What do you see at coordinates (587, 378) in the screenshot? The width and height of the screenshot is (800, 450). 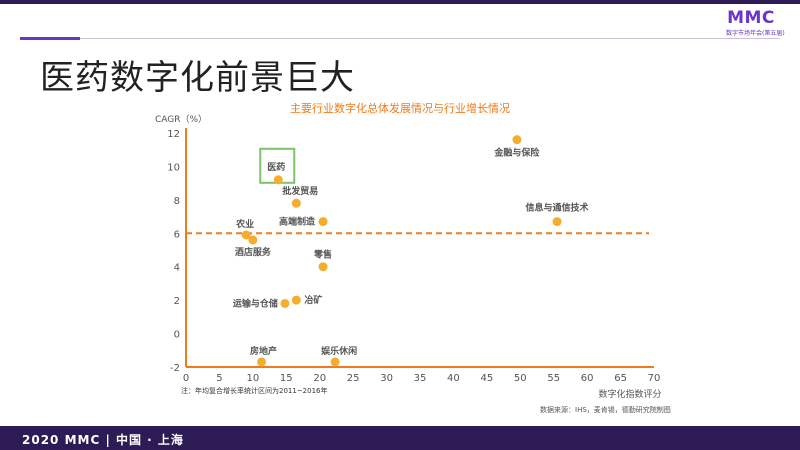 I see `x-tick-label: 60` at bounding box center [587, 378].